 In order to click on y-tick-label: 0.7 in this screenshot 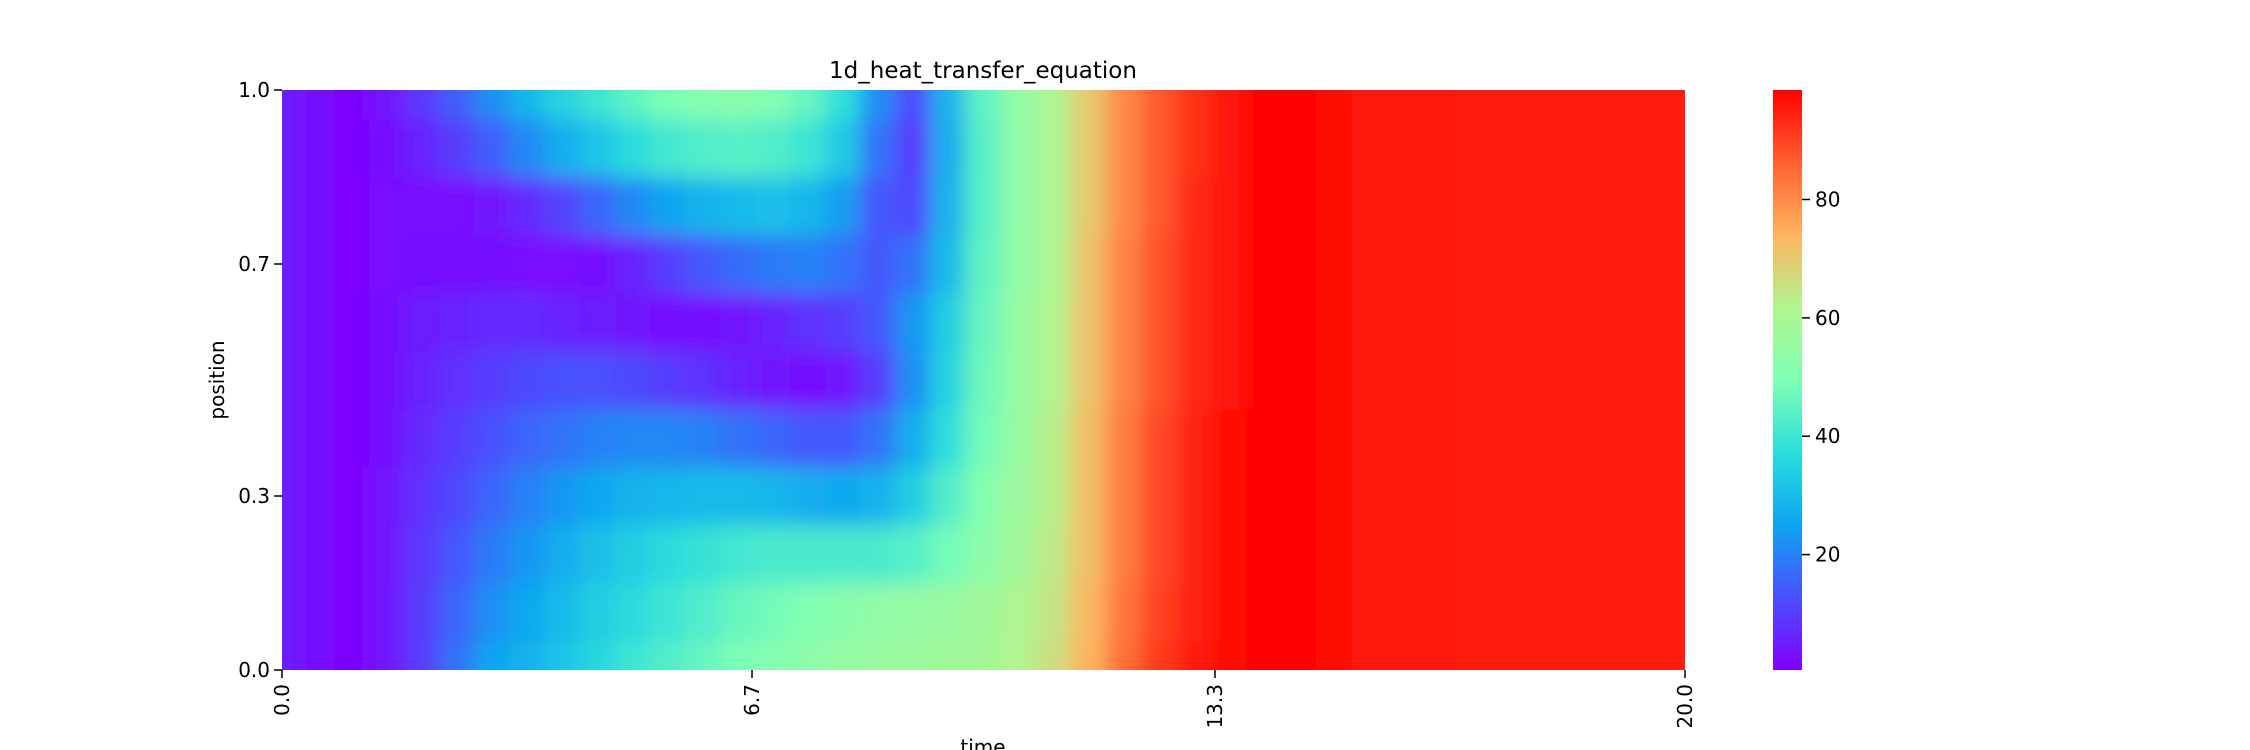, I will do `click(254, 264)`.